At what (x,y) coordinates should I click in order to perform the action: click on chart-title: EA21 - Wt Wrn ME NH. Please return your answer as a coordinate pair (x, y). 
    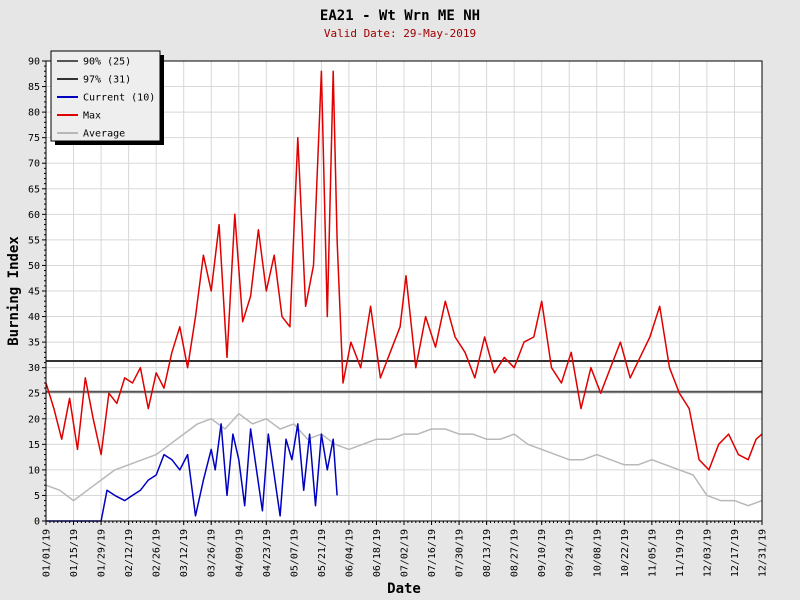
    Looking at the image, I should click on (400, 16).